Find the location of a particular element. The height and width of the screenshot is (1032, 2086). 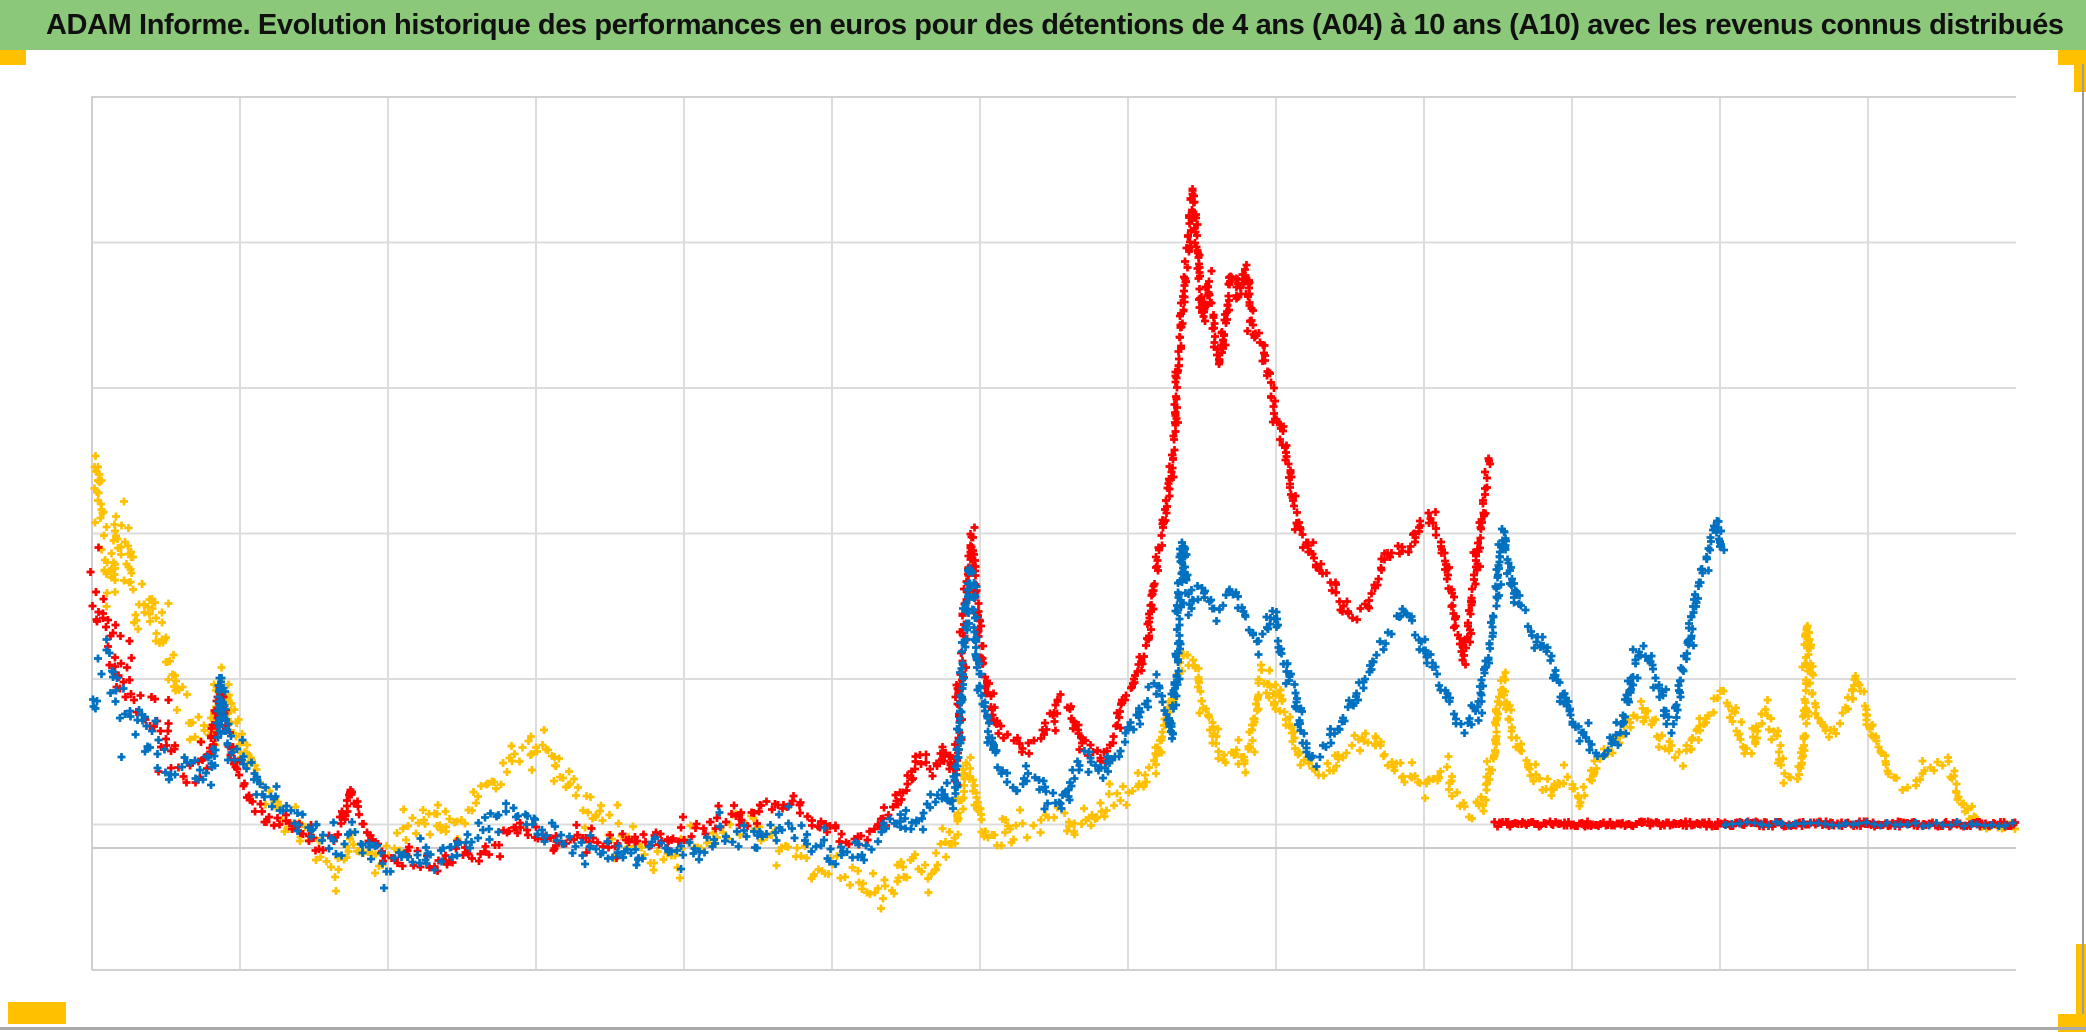

page-bottom-edge is located at coordinates (1043, 1028).